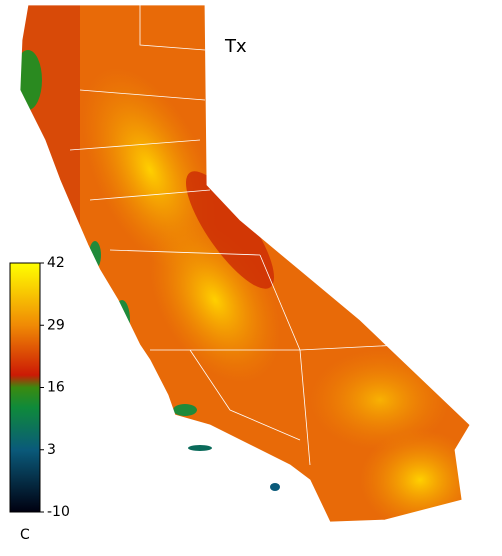 This screenshot has width=502, height=556. Describe the element at coordinates (56, 325) in the screenshot. I see `colorbar-tick-label: 29` at that location.